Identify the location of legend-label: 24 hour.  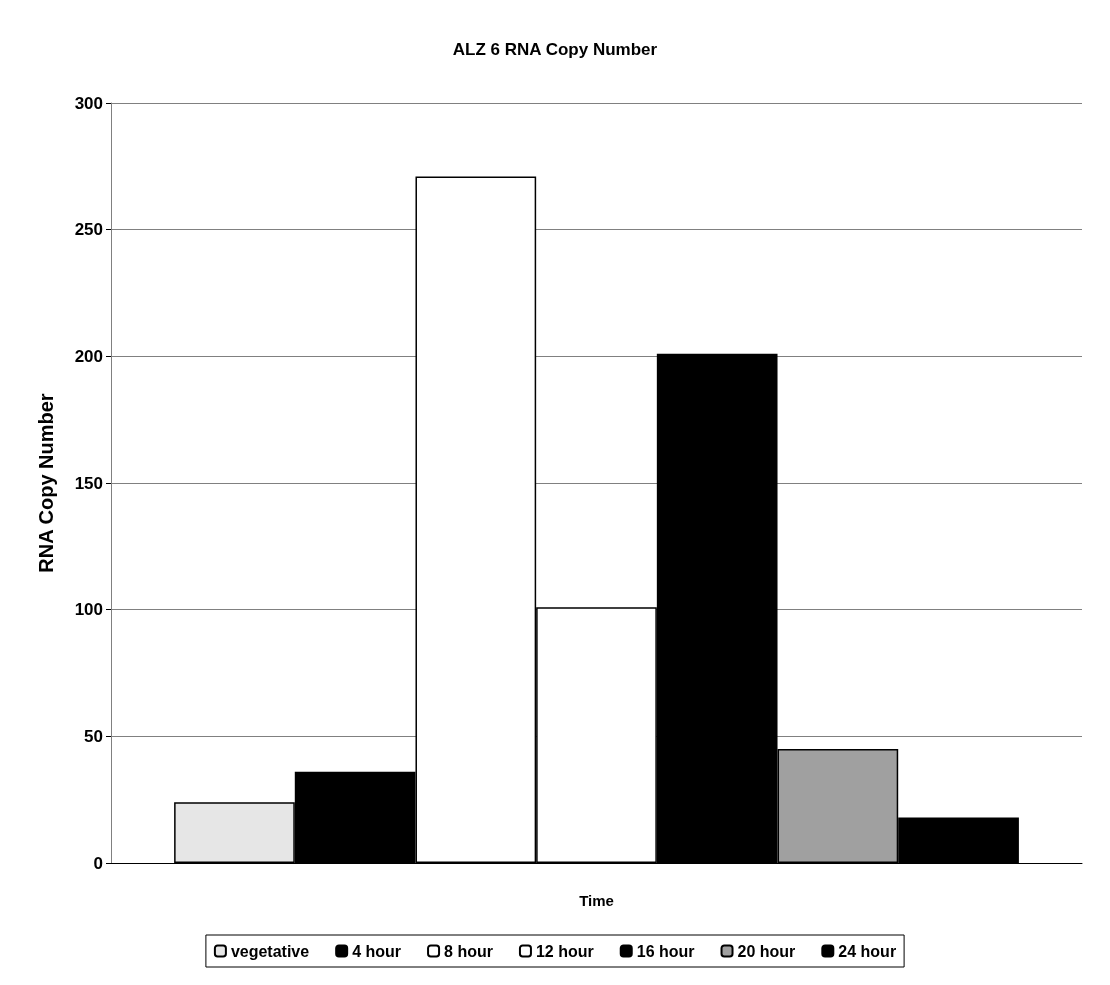
(867, 951).